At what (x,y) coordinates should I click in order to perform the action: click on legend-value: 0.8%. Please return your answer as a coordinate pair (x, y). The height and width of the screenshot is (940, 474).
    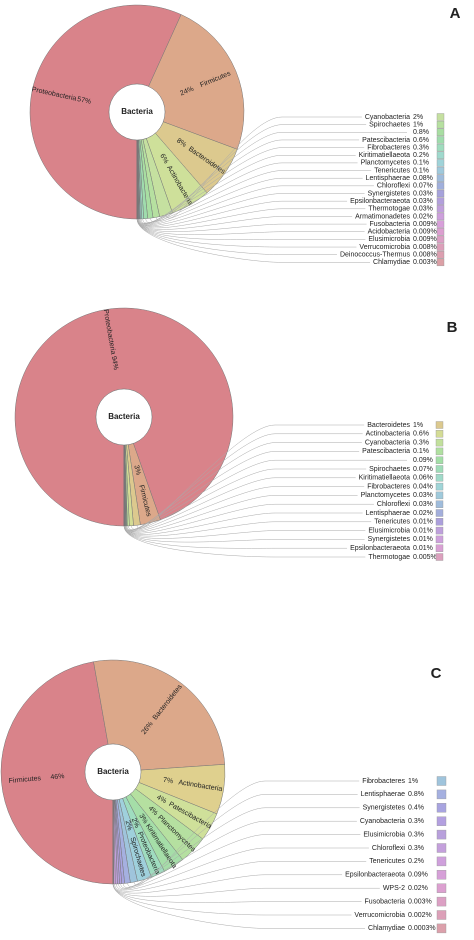
    Looking at the image, I should click on (421, 132).